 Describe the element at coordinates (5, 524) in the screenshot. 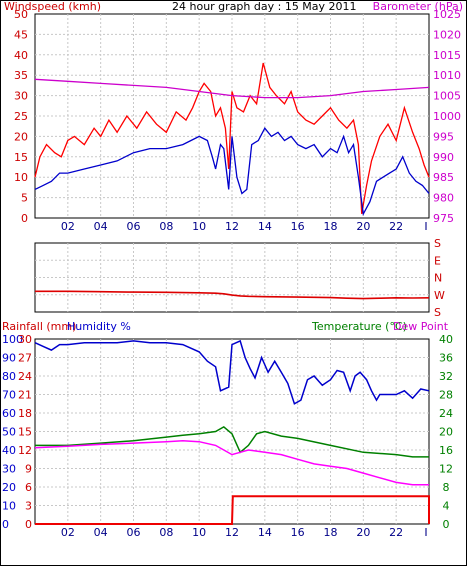

I see `humidity-tick-label: 0` at that location.